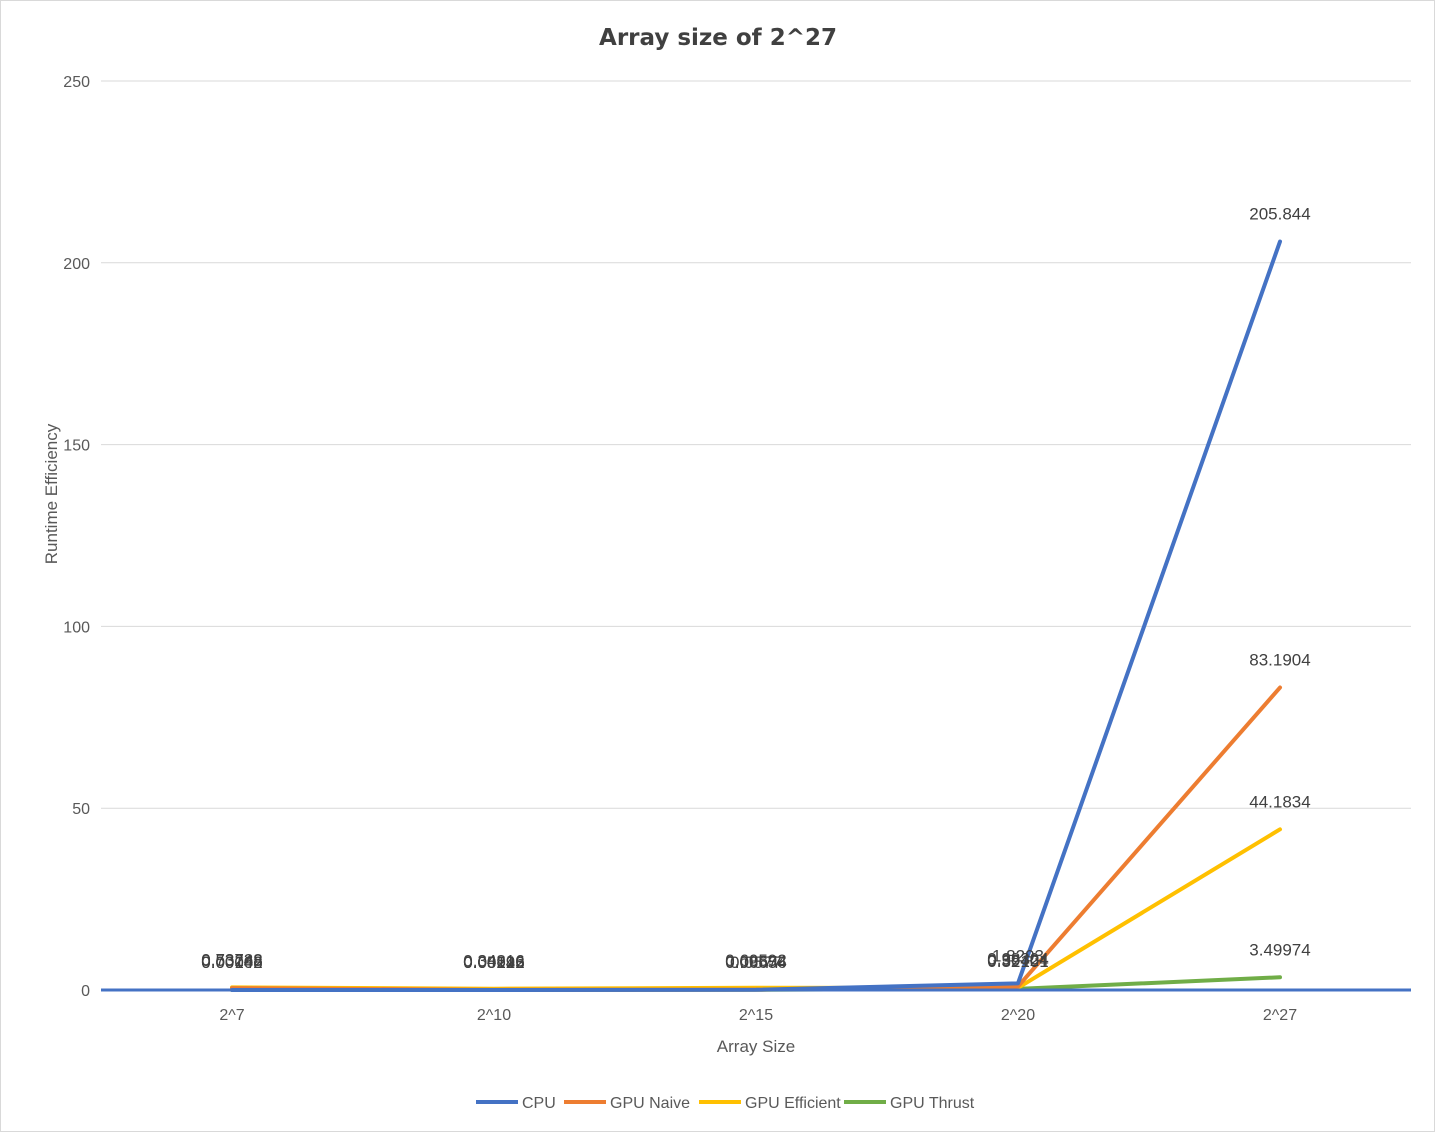 This screenshot has width=1435, height=1132. What do you see at coordinates (650, 1103) in the screenshot?
I see `legend-label: GPU Naive` at bounding box center [650, 1103].